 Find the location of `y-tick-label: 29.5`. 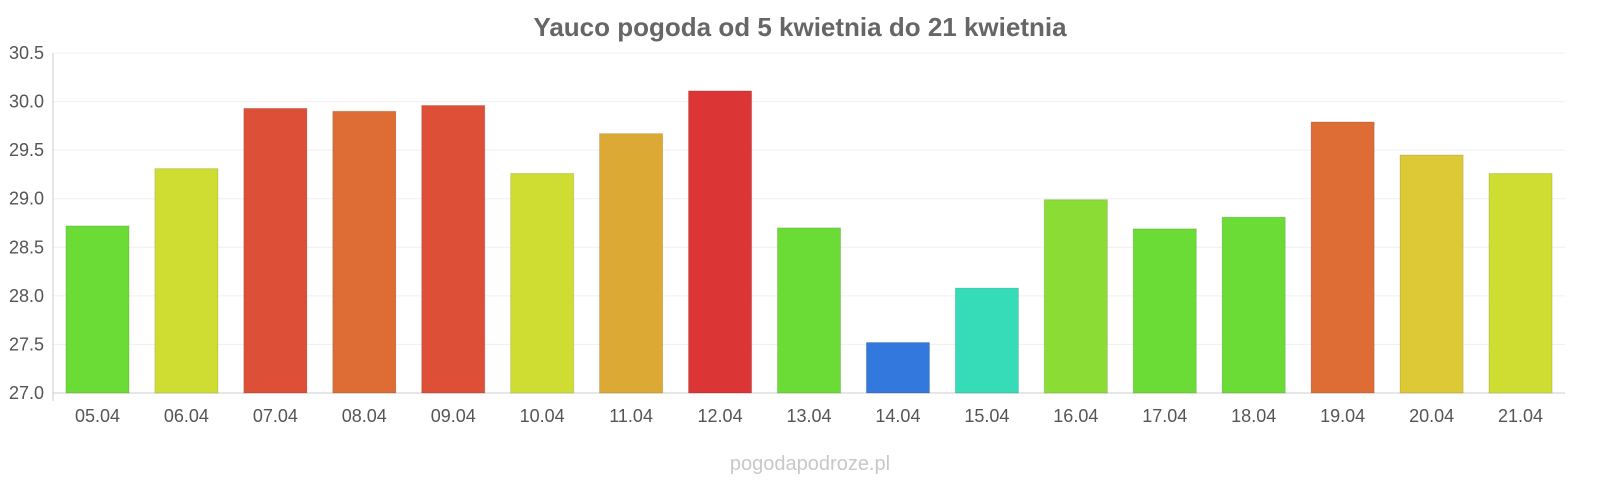

y-tick-label: 29.5 is located at coordinates (26, 150).